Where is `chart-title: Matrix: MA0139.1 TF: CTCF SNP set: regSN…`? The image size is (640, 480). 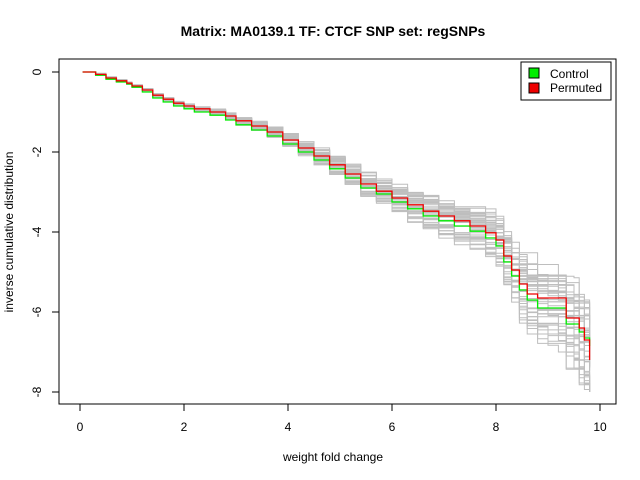
chart-title: Matrix: MA0139.1 TF: CTCF SNP set: regSN… is located at coordinates (333, 31).